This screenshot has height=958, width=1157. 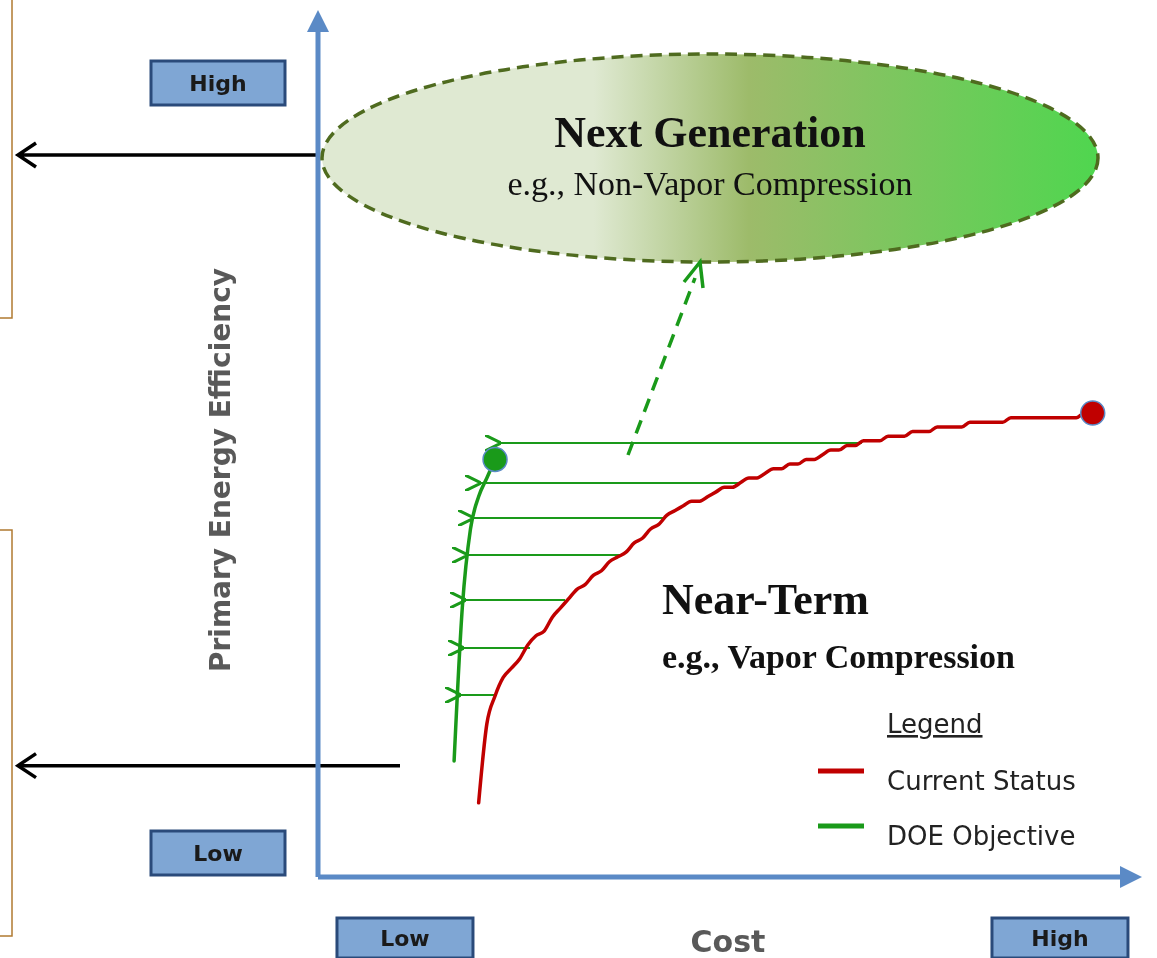 I want to click on text: Next Generation, so click(x=710, y=132).